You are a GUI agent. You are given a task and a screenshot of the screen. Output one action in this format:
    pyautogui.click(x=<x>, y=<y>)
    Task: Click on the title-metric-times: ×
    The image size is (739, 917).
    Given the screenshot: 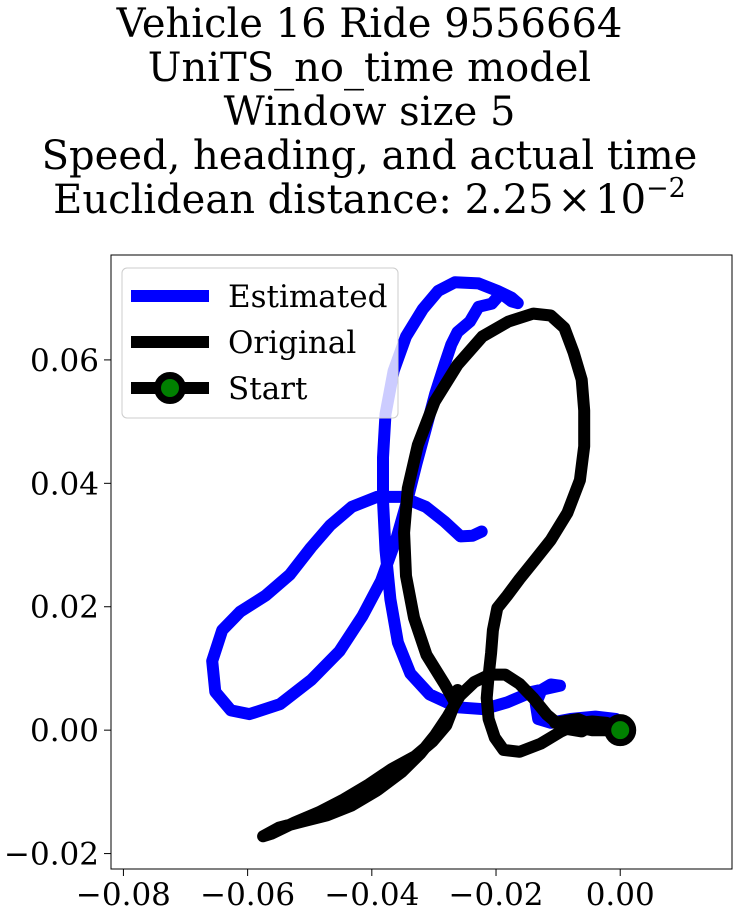 What is the action you would take?
    pyautogui.click(x=574, y=200)
    